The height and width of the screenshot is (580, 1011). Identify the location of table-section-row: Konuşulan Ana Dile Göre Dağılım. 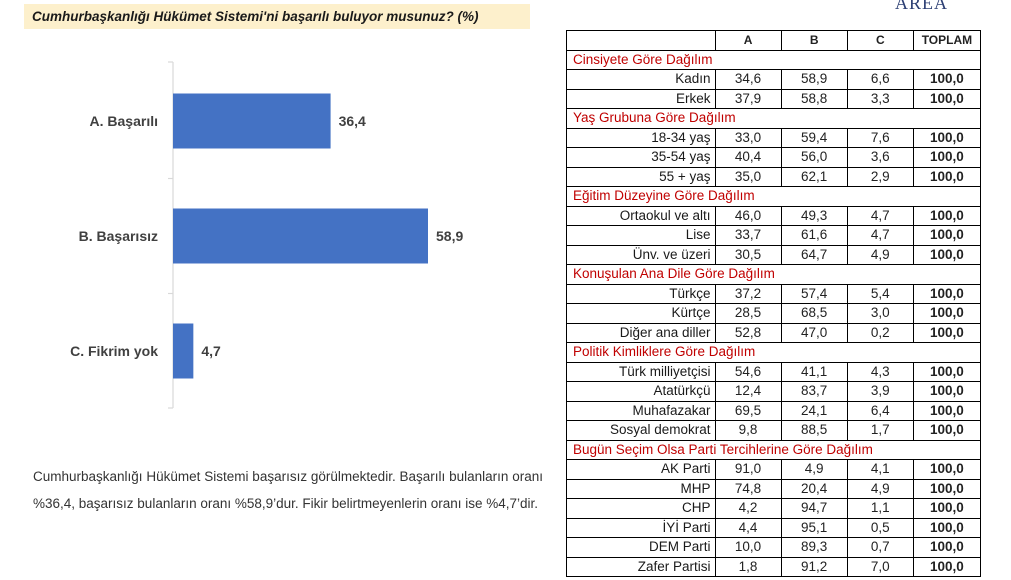
(773, 274).